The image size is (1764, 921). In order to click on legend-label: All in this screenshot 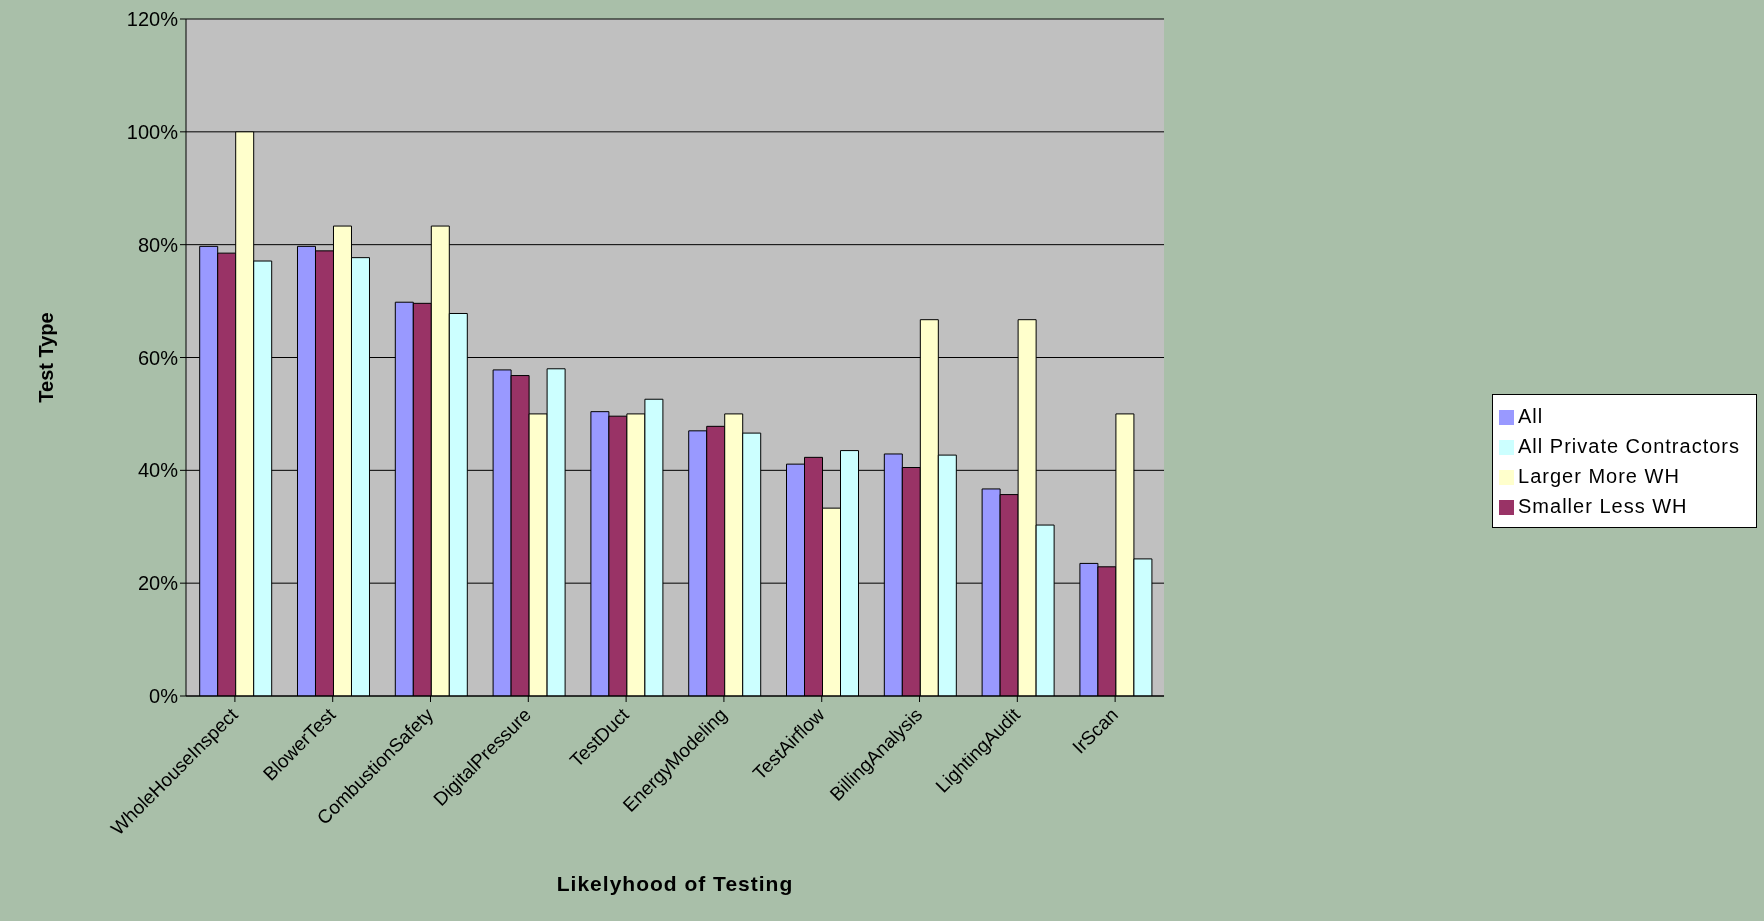, I will do `click(1531, 415)`.